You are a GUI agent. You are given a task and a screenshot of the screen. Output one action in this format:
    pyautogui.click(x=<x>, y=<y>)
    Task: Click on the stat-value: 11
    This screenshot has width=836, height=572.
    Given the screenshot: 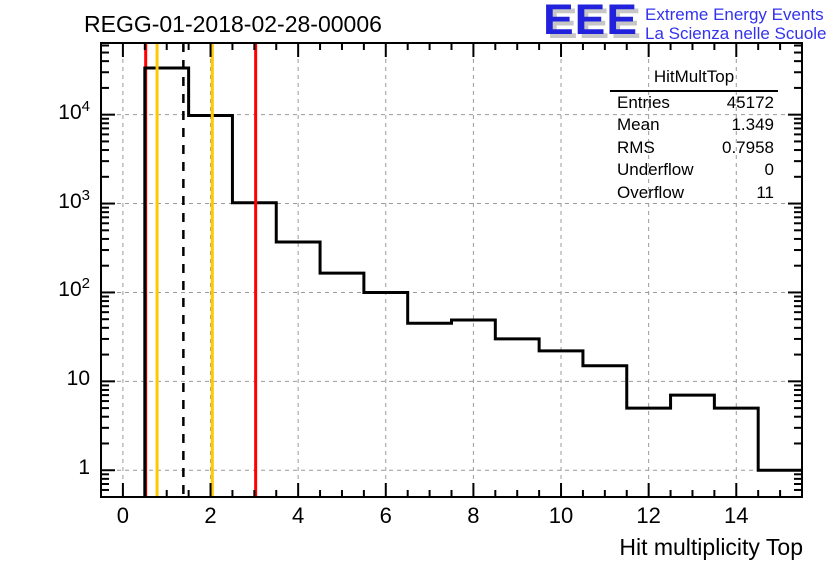 What is the action you would take?
    pyautogui.click(x=765, y=192)
    